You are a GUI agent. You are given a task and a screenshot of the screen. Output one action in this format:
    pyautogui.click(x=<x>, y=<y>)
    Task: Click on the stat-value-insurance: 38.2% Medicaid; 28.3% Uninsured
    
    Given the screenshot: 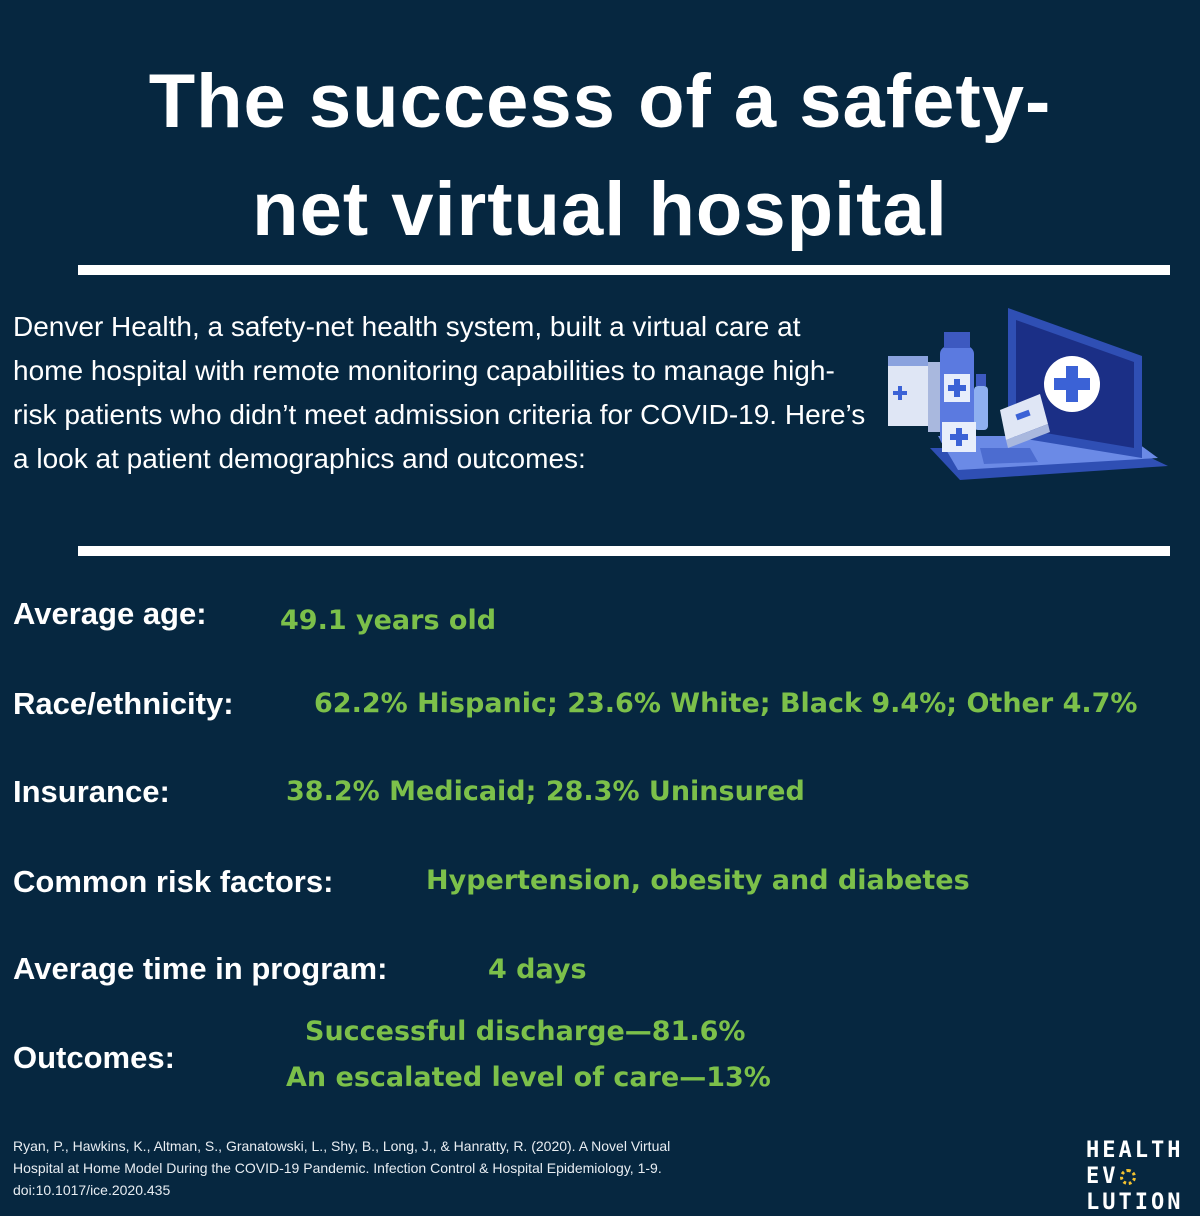 What is the action you would take?
    pyautogui.click(x=545, y=791)
    